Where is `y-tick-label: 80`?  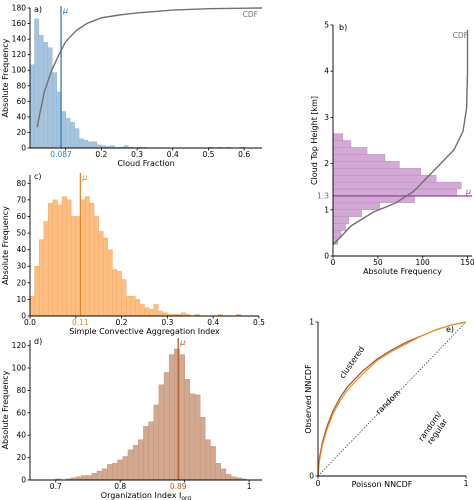
y-tick-label: 80 is located at coordinates (21, 85).